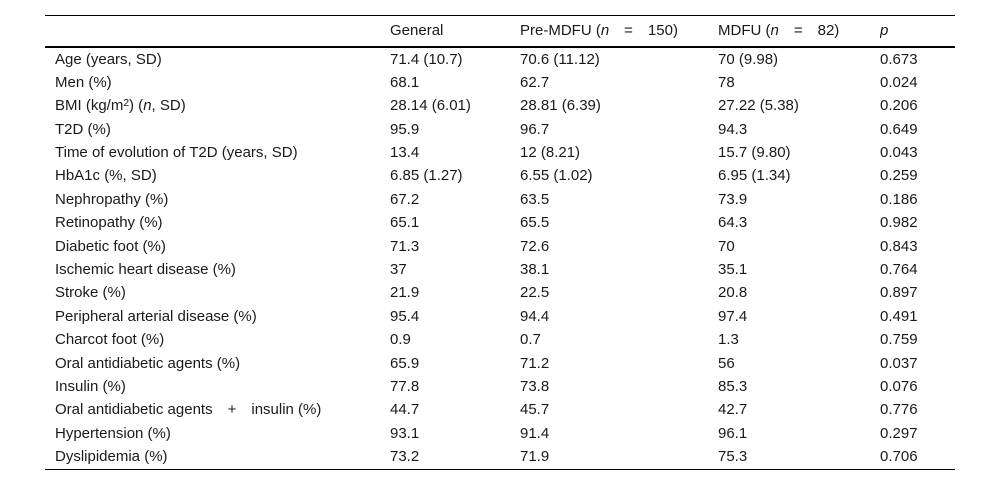 The height and width of the screenshot is (484, 1000). Describe the element at coordinates (405, 433) in the screenshot. I see `data-cell: 93.1` at that location.